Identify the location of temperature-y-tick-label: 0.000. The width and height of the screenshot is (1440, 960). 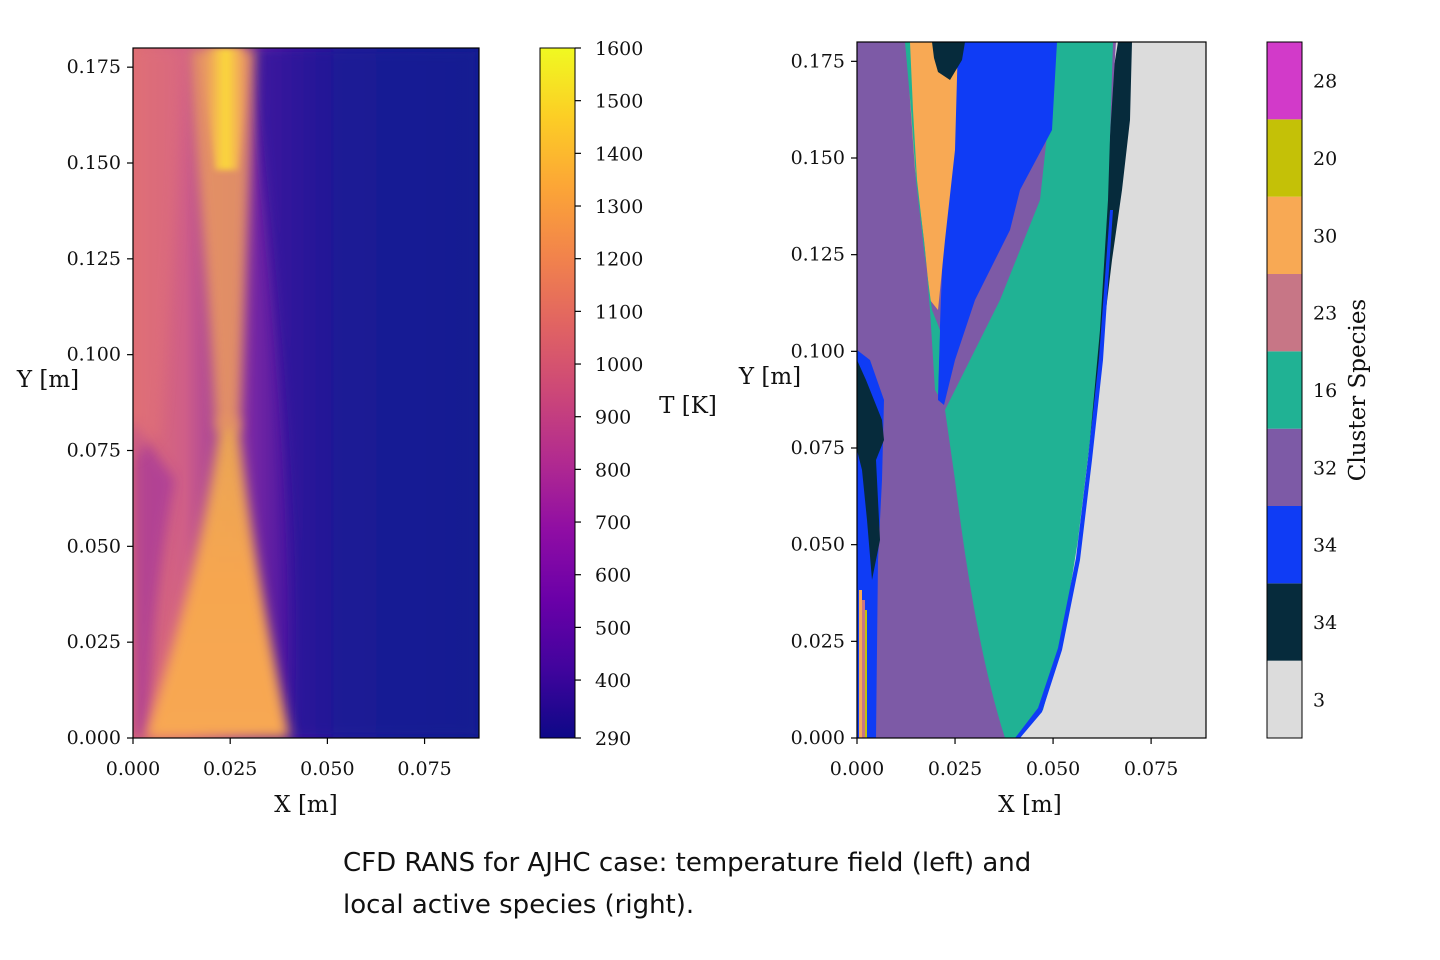
(94, 738).